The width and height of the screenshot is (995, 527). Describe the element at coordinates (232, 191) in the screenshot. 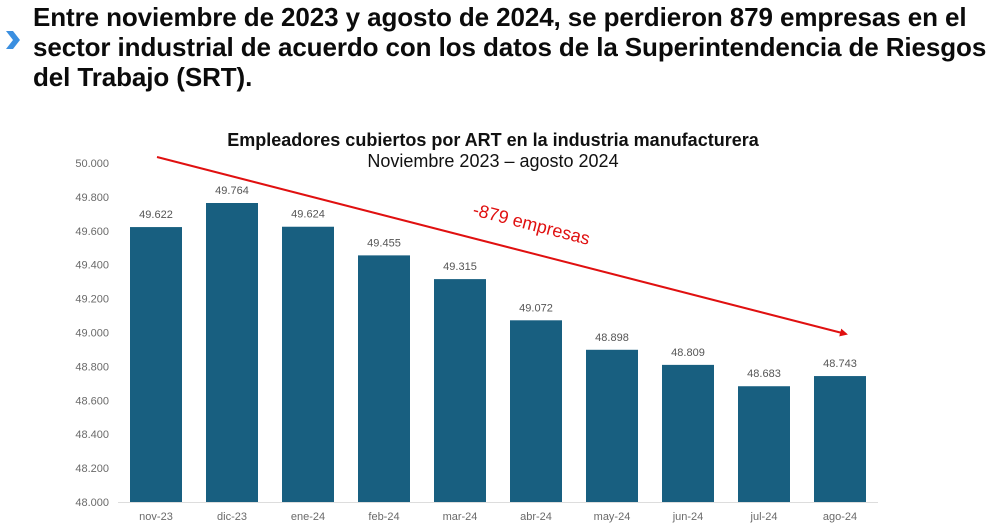

I see `data-label: 49.764` at that location.